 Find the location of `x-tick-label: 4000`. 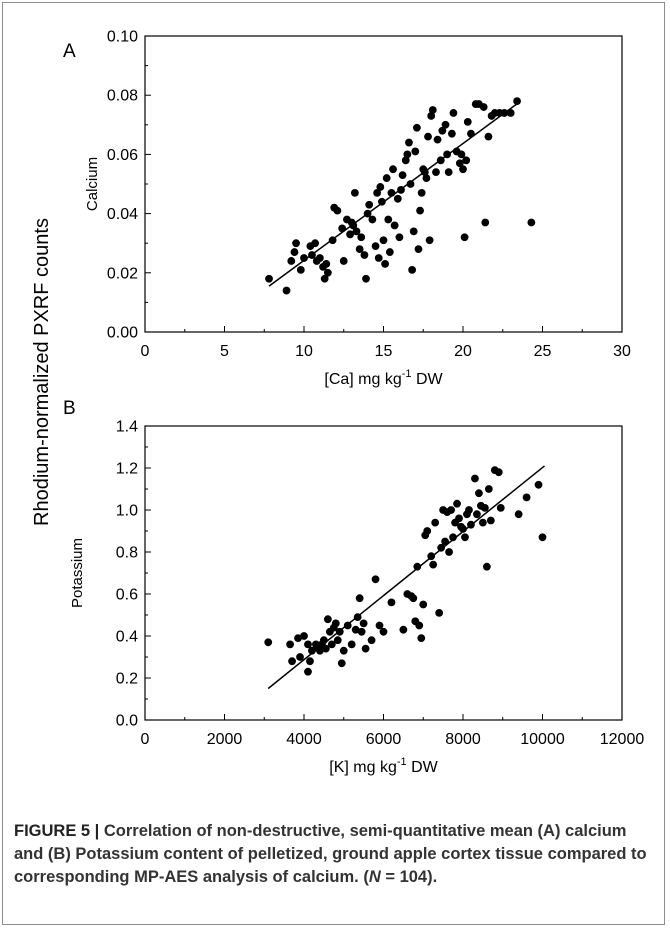

x-tick-label: 4000 is located at coordinates (304, 739).